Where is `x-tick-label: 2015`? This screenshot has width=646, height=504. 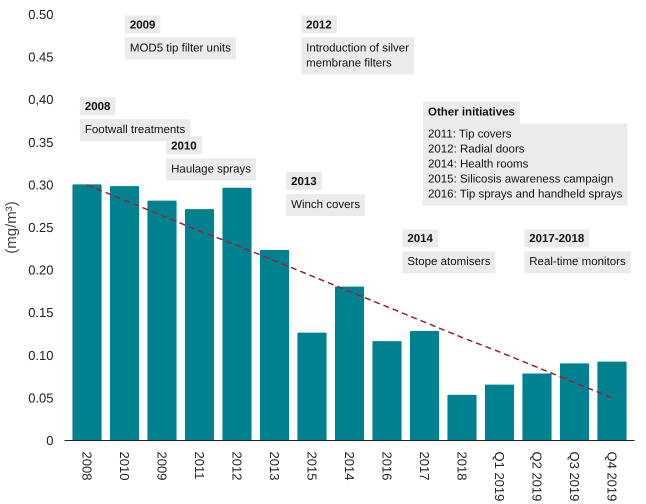
x-tick-label: 2015 is located at coordinates (312, 466).